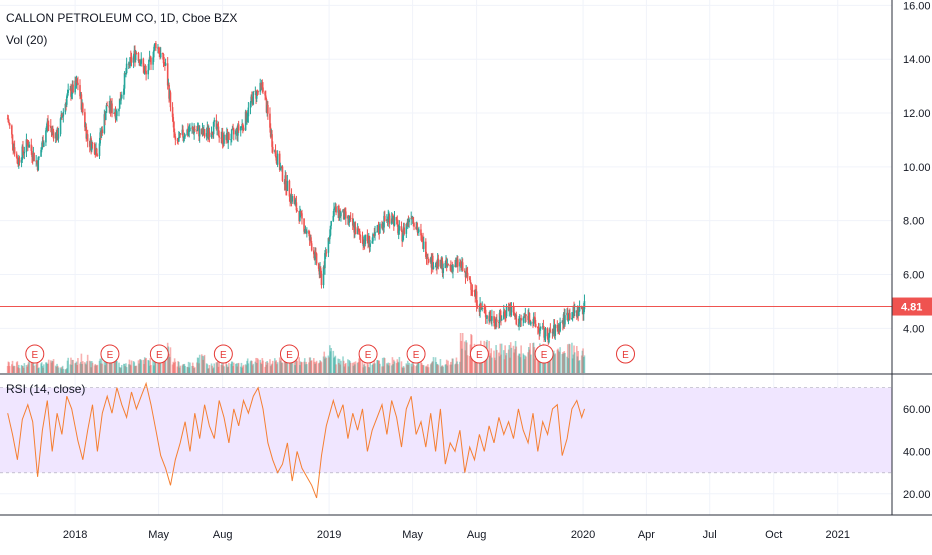  Describe the element at coordinates (913, 276) in the screenshot. I see `y-tick-label: 6.00` at that location.